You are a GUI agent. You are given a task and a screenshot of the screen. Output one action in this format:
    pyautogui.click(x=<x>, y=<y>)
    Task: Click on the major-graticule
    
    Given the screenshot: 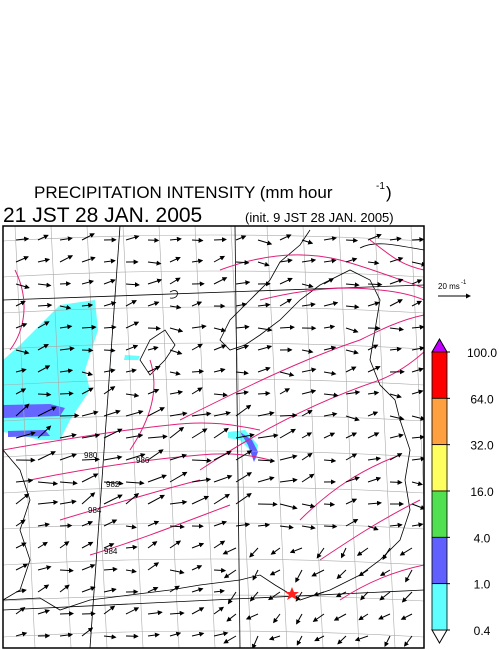 What is the action you would take?
    pyautogui.click(x=213, y=600)
    